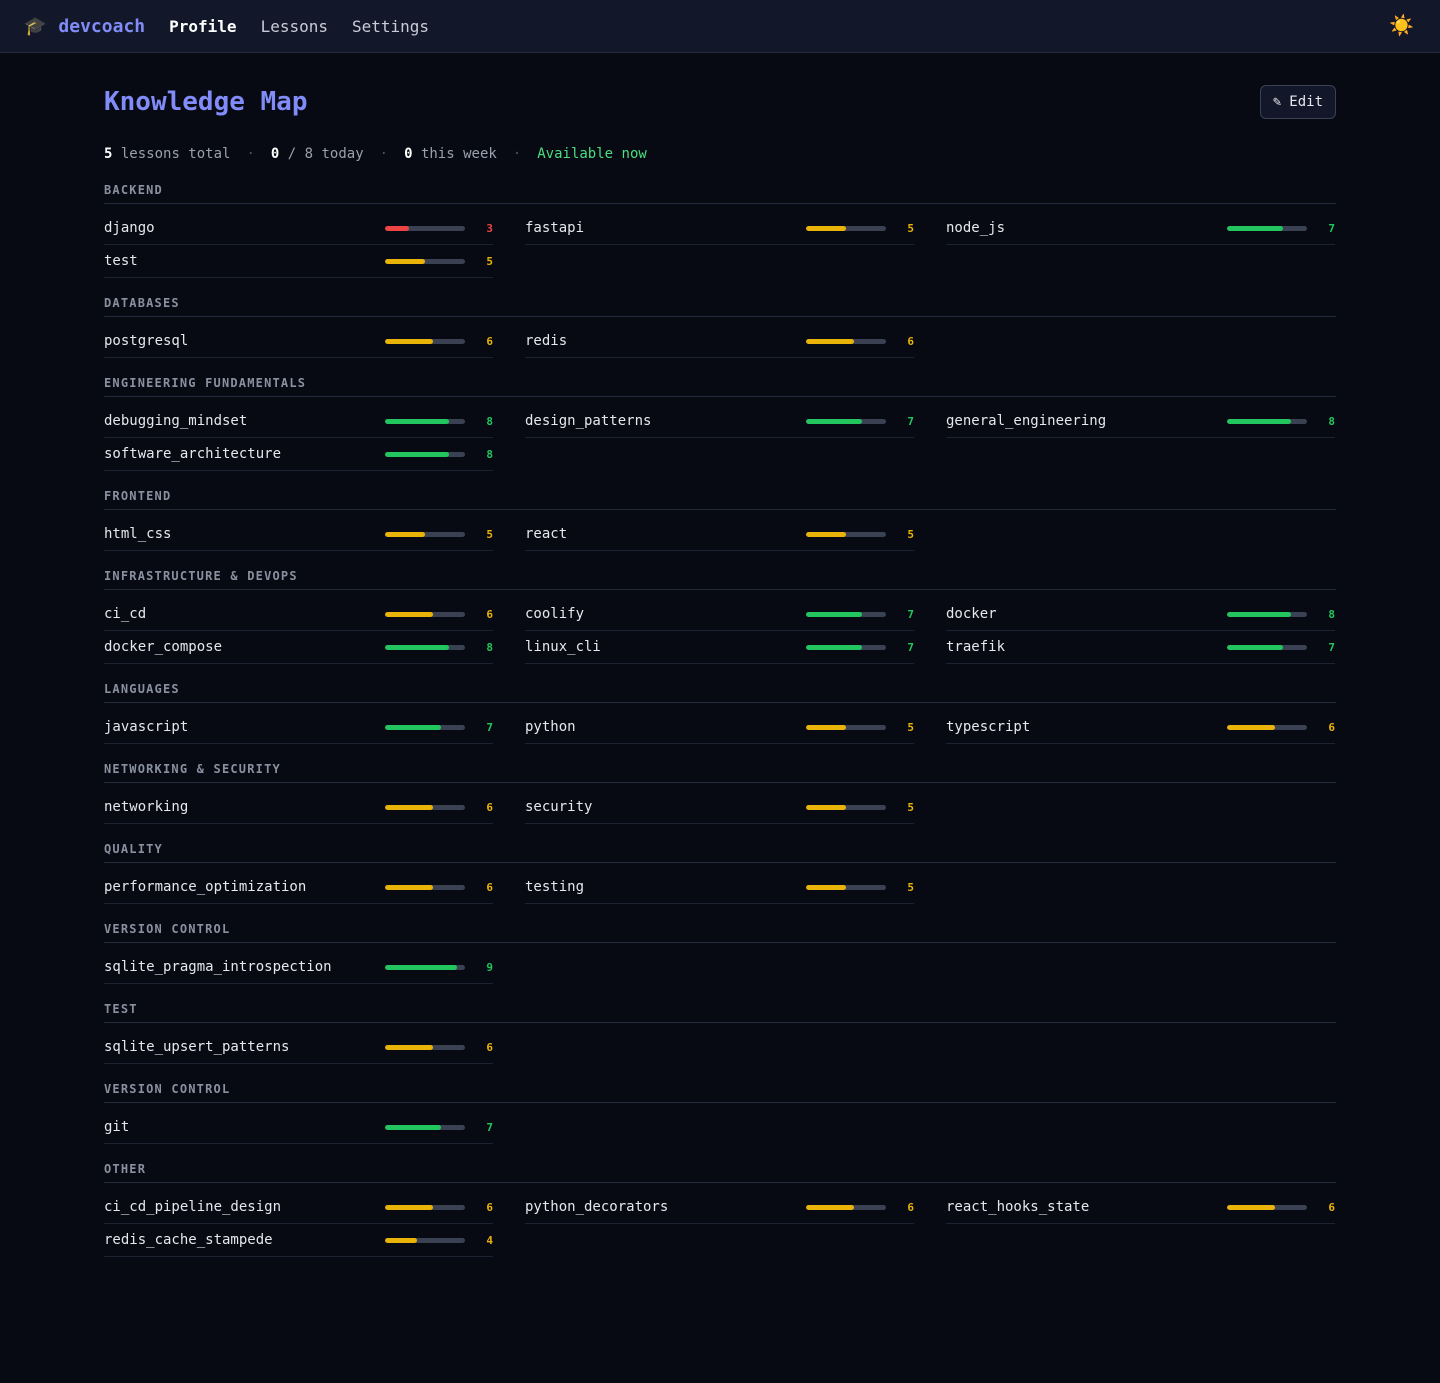 Image resolution: width=1440 pixels, height=1383 pixels. Describe the element at coordinates (555, 228) in the screenshot. I see `skill-name: fastapi` at that location.